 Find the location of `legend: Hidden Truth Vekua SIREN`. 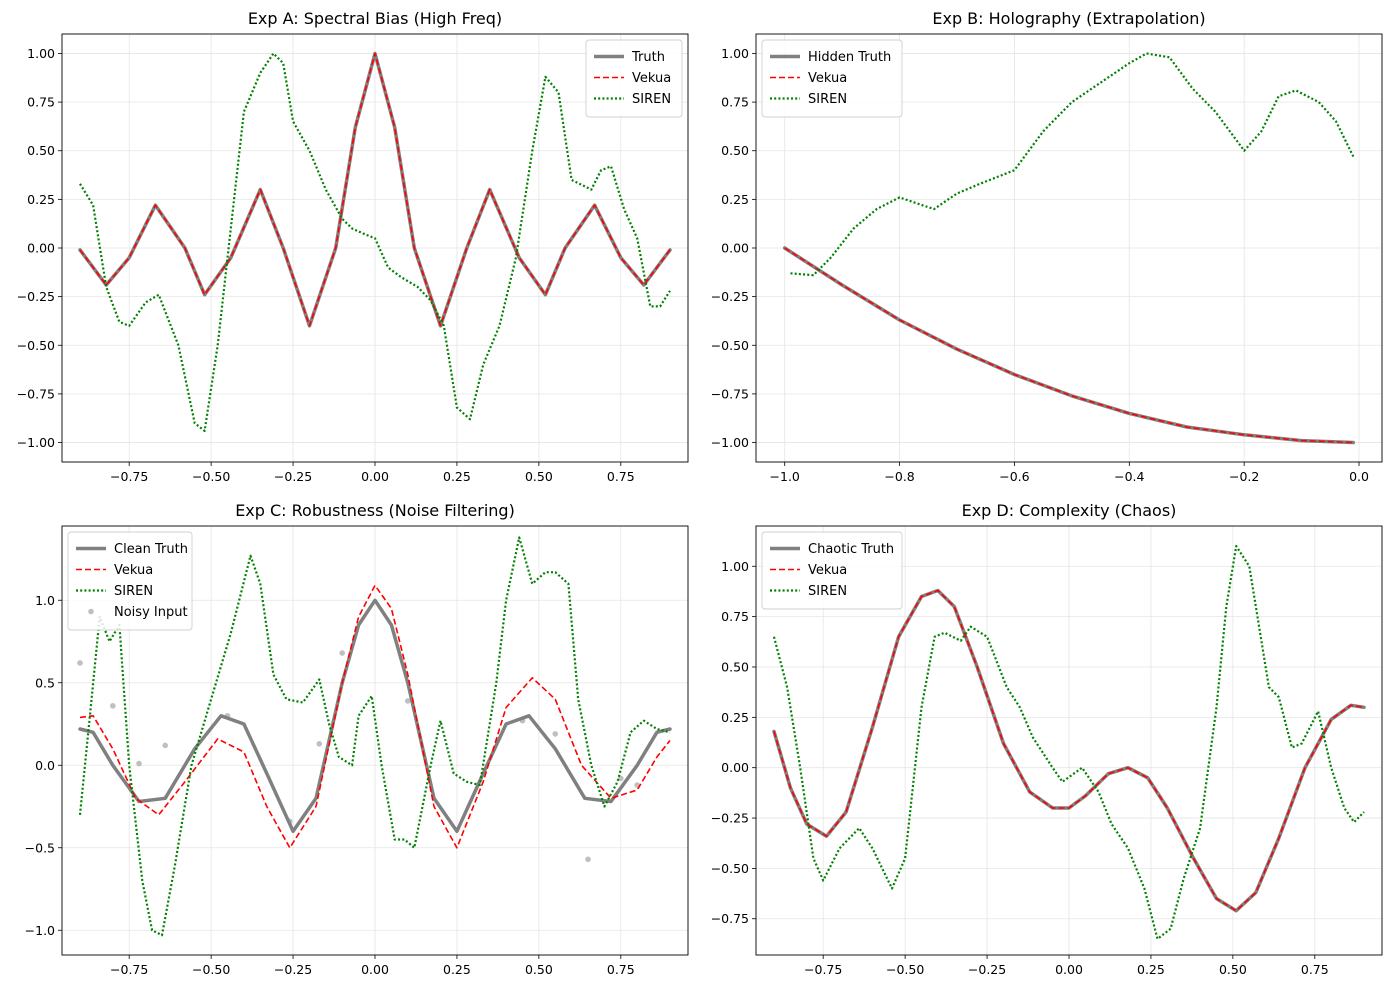

legend: Hidden Truth Vekua SIREN is located at coordinates (832, 78).